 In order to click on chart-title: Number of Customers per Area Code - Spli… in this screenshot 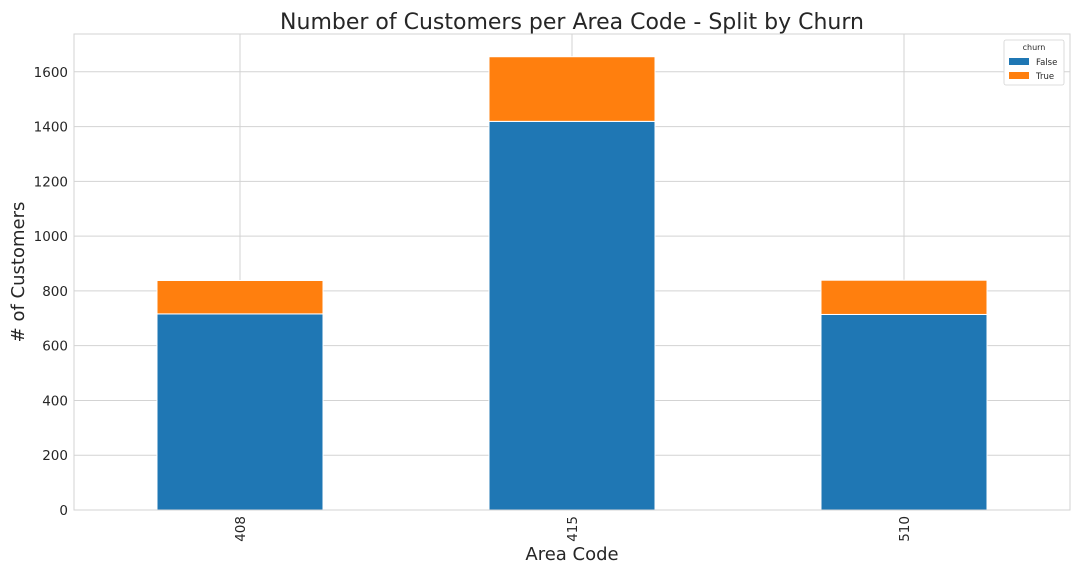, I will do `click(572, 22)`.